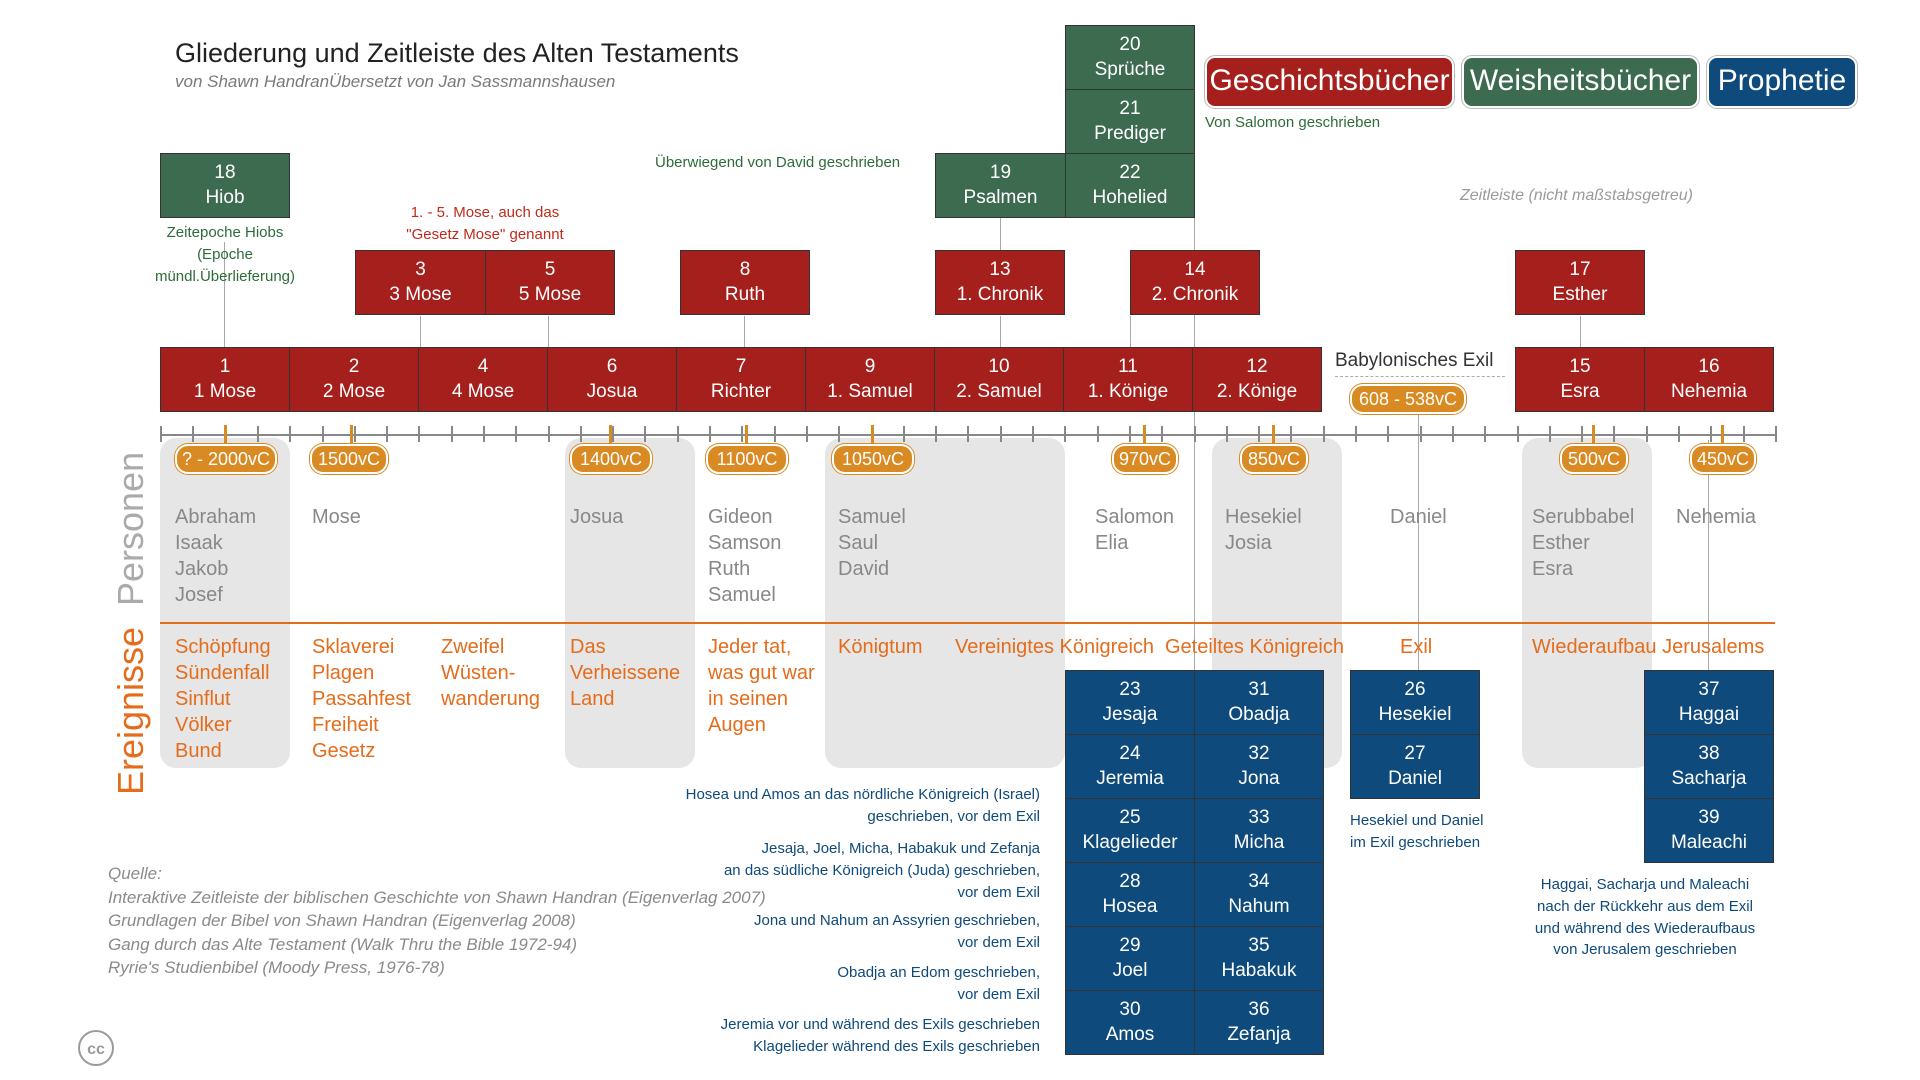  I want to click on book-josua: 6 Josua, so click(612, 379).